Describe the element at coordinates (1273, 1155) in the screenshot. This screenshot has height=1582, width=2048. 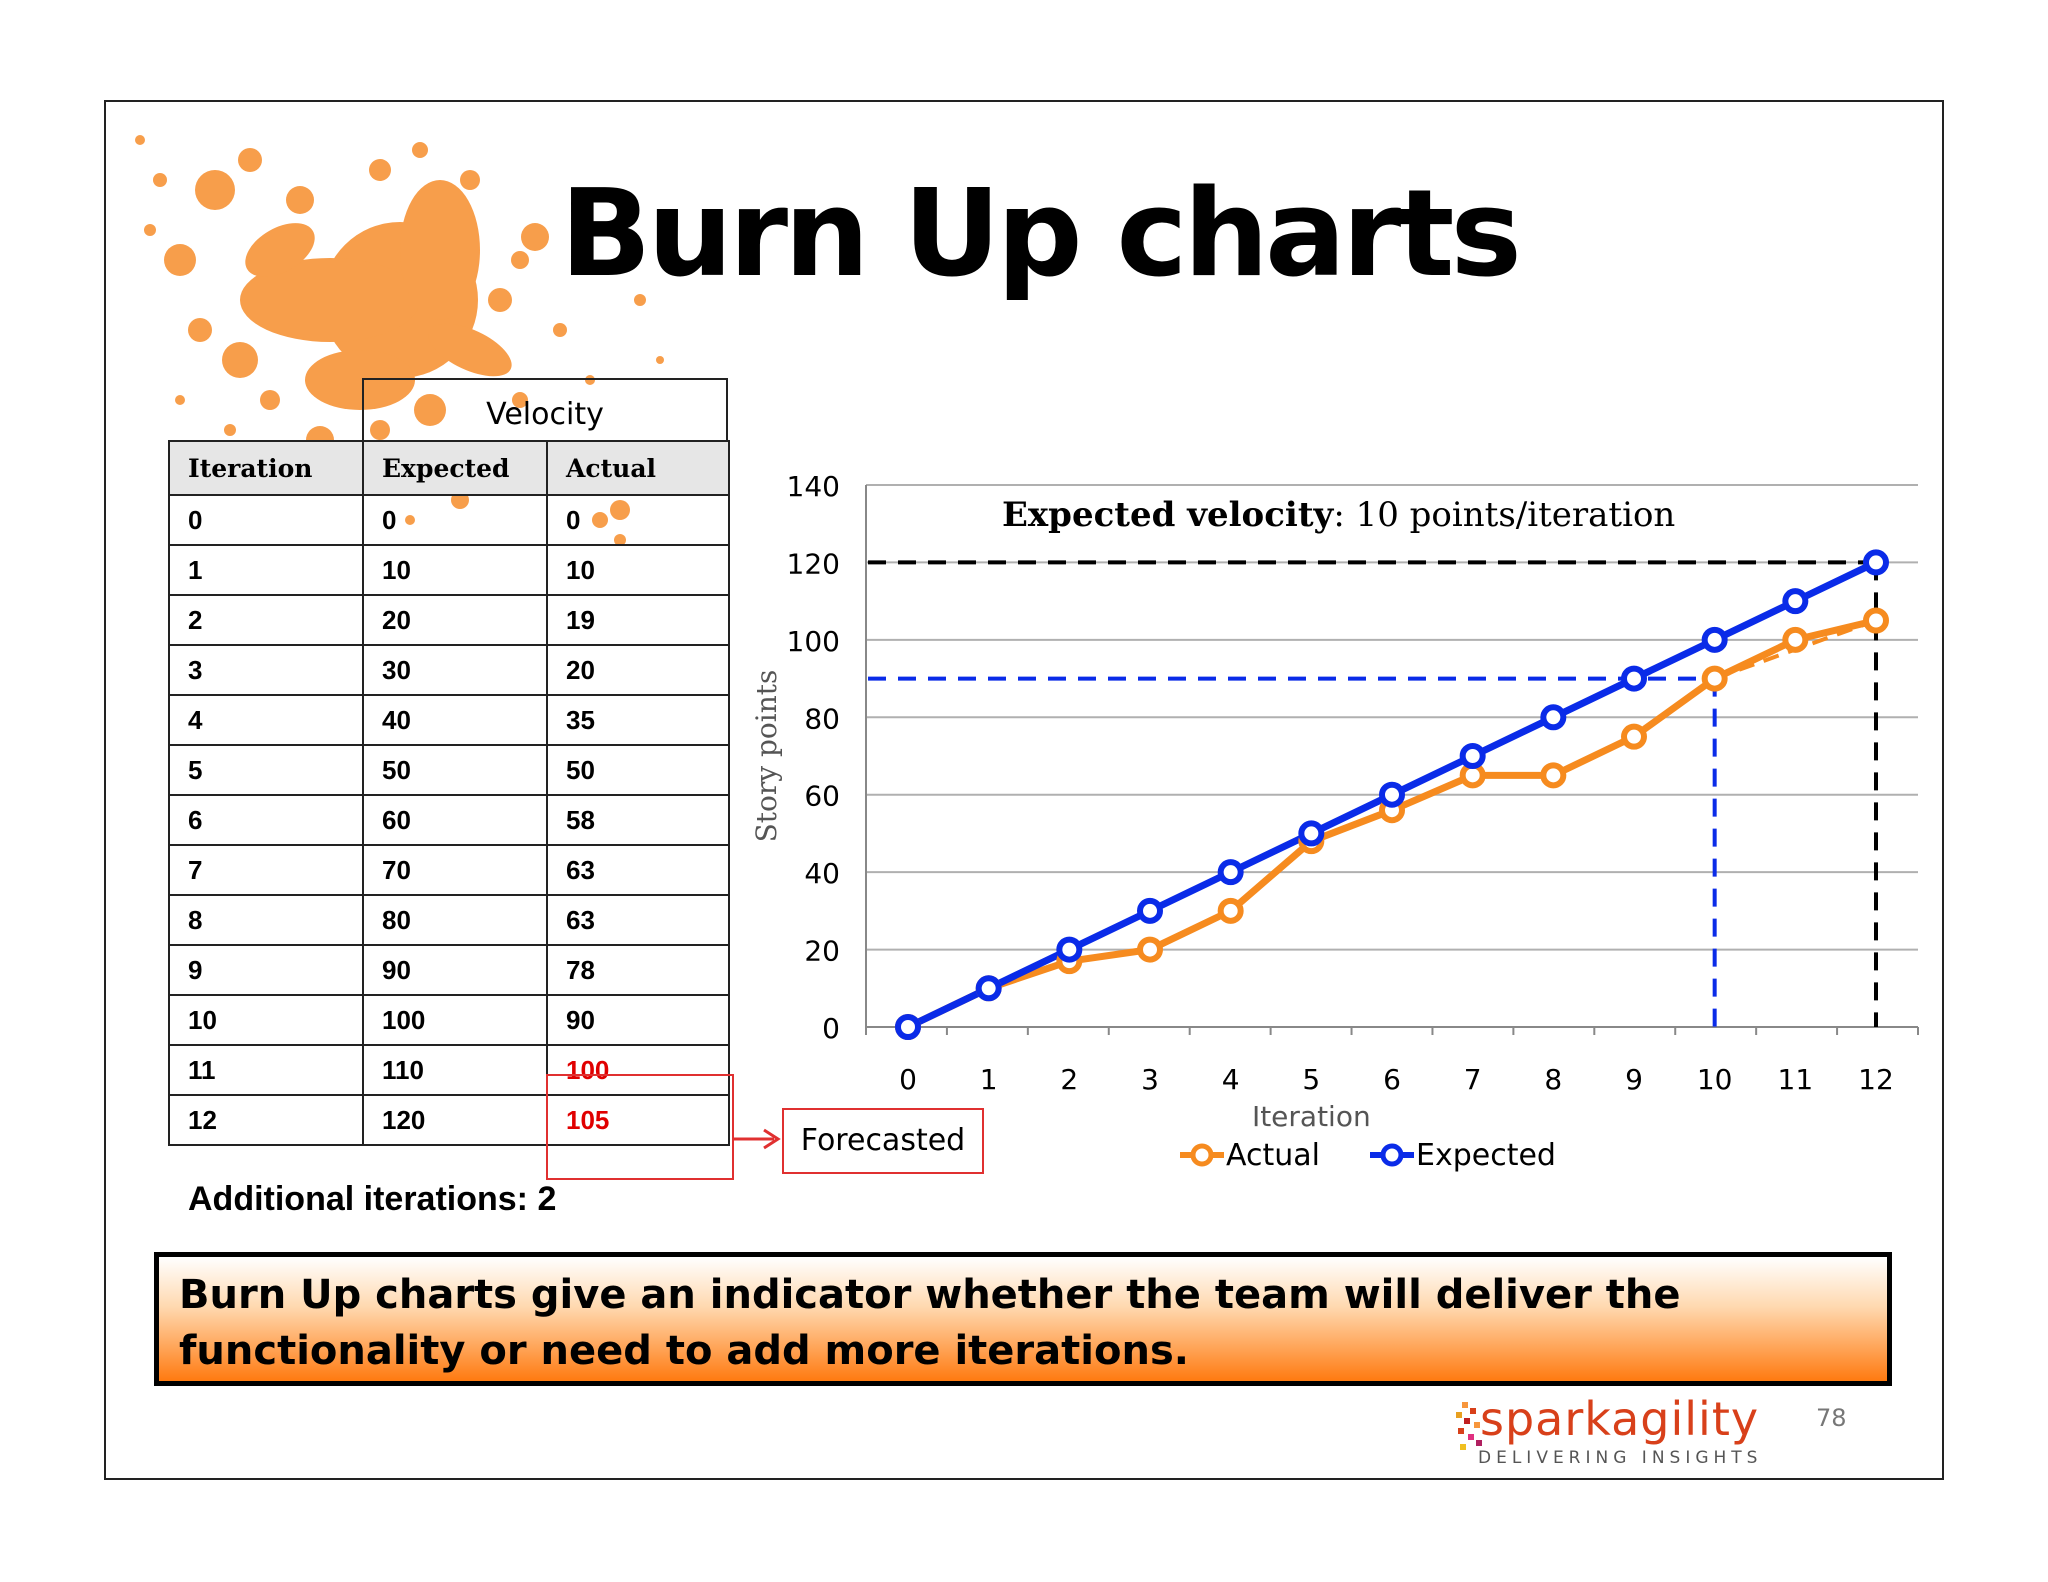
I see `legend-label: Actual` at that location.